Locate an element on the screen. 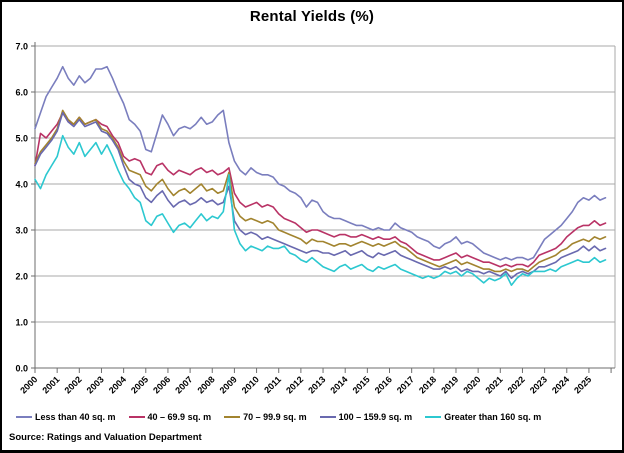  x-axis-label: 2000 is located at coordinates (28, 384).